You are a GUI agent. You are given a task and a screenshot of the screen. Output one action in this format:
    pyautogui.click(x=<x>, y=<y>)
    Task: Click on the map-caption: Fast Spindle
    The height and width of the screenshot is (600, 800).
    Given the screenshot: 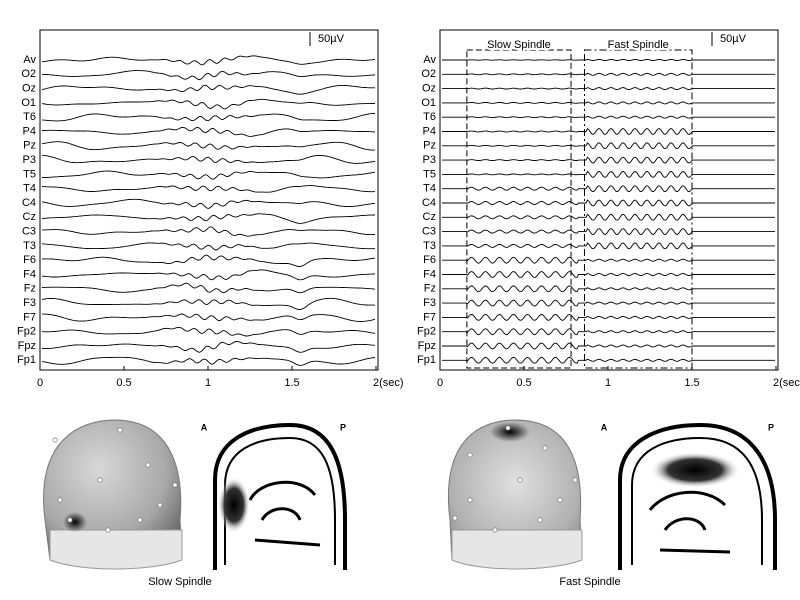 What is the action you would take?
    pyautogui.click(x=589, y=582)
    